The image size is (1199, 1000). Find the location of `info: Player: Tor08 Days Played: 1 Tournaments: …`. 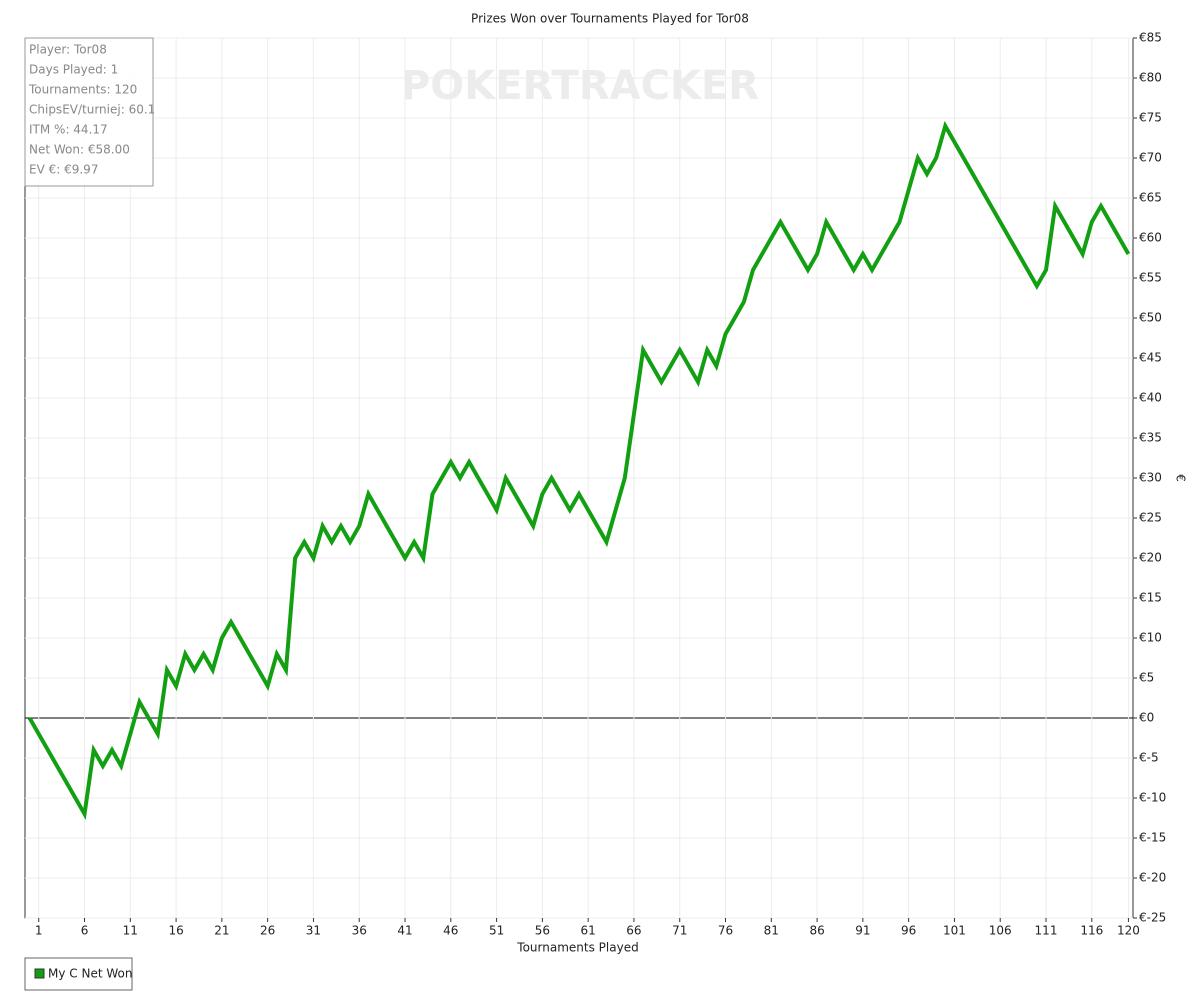

info: Player: Tor08 Days Played: 1 Tournaments: … is located at coordinates (91, 110).